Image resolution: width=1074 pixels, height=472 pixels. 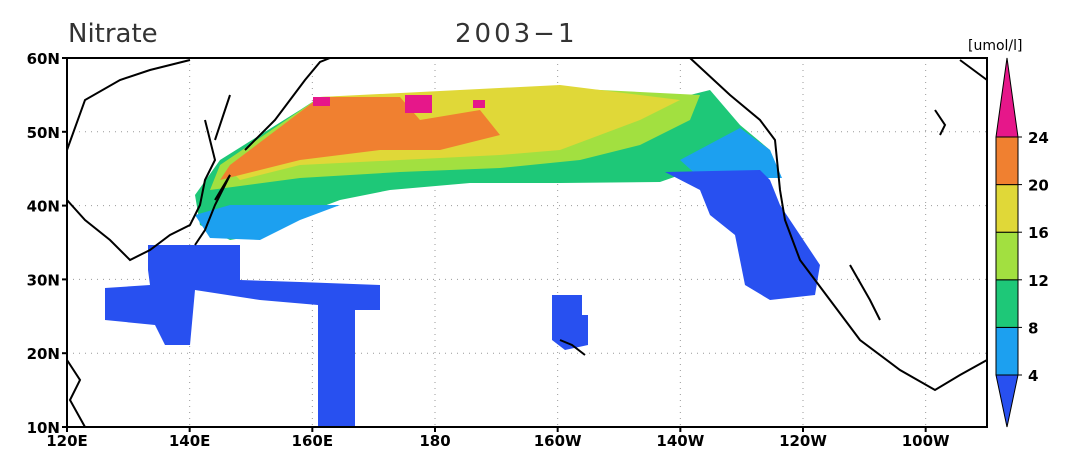 What do you see at coordinates (43, 428) in the screenshot?
I see `lat-label: 10N` at bounding box center [43, 428].